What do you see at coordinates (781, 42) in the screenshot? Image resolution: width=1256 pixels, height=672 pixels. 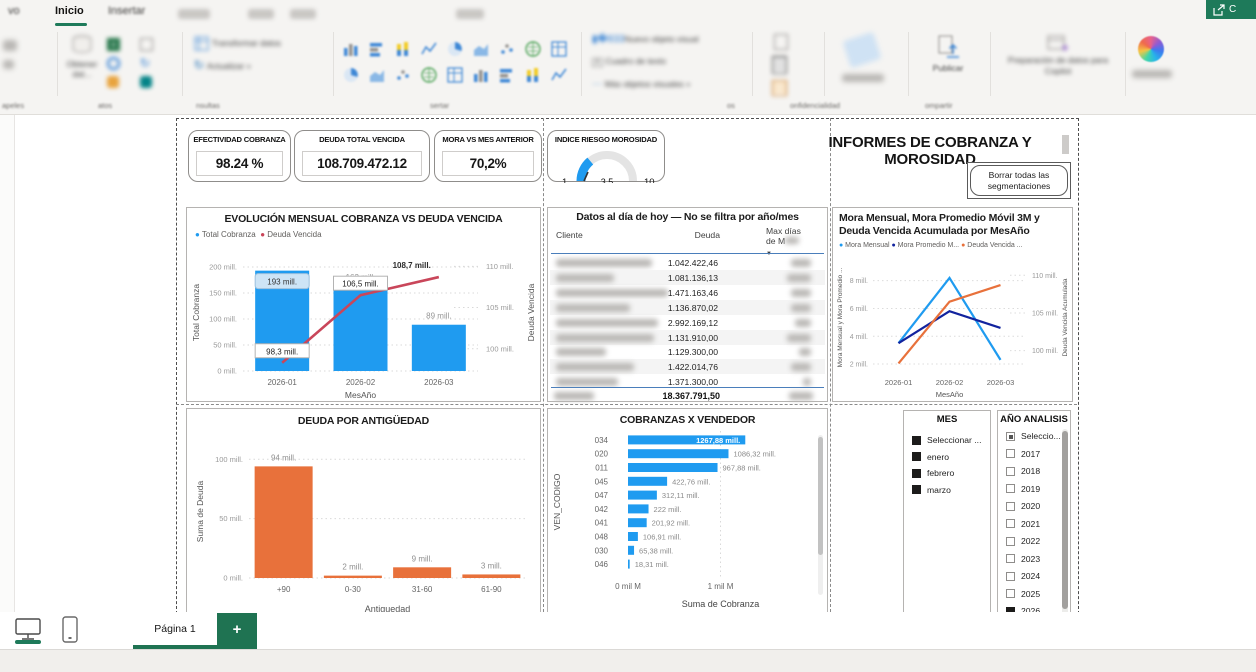 I see `new-measure-icon` at bounding box center [781, 42].